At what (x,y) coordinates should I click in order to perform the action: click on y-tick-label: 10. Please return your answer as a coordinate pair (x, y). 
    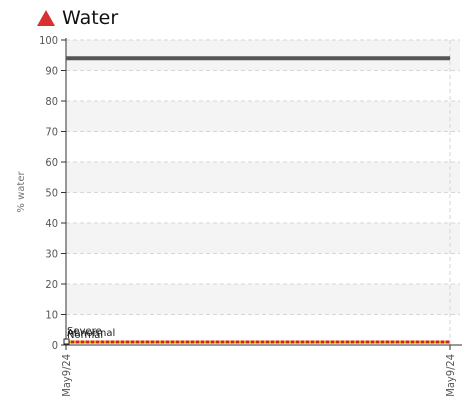
    Looking at the image, I should click on (51, 315).